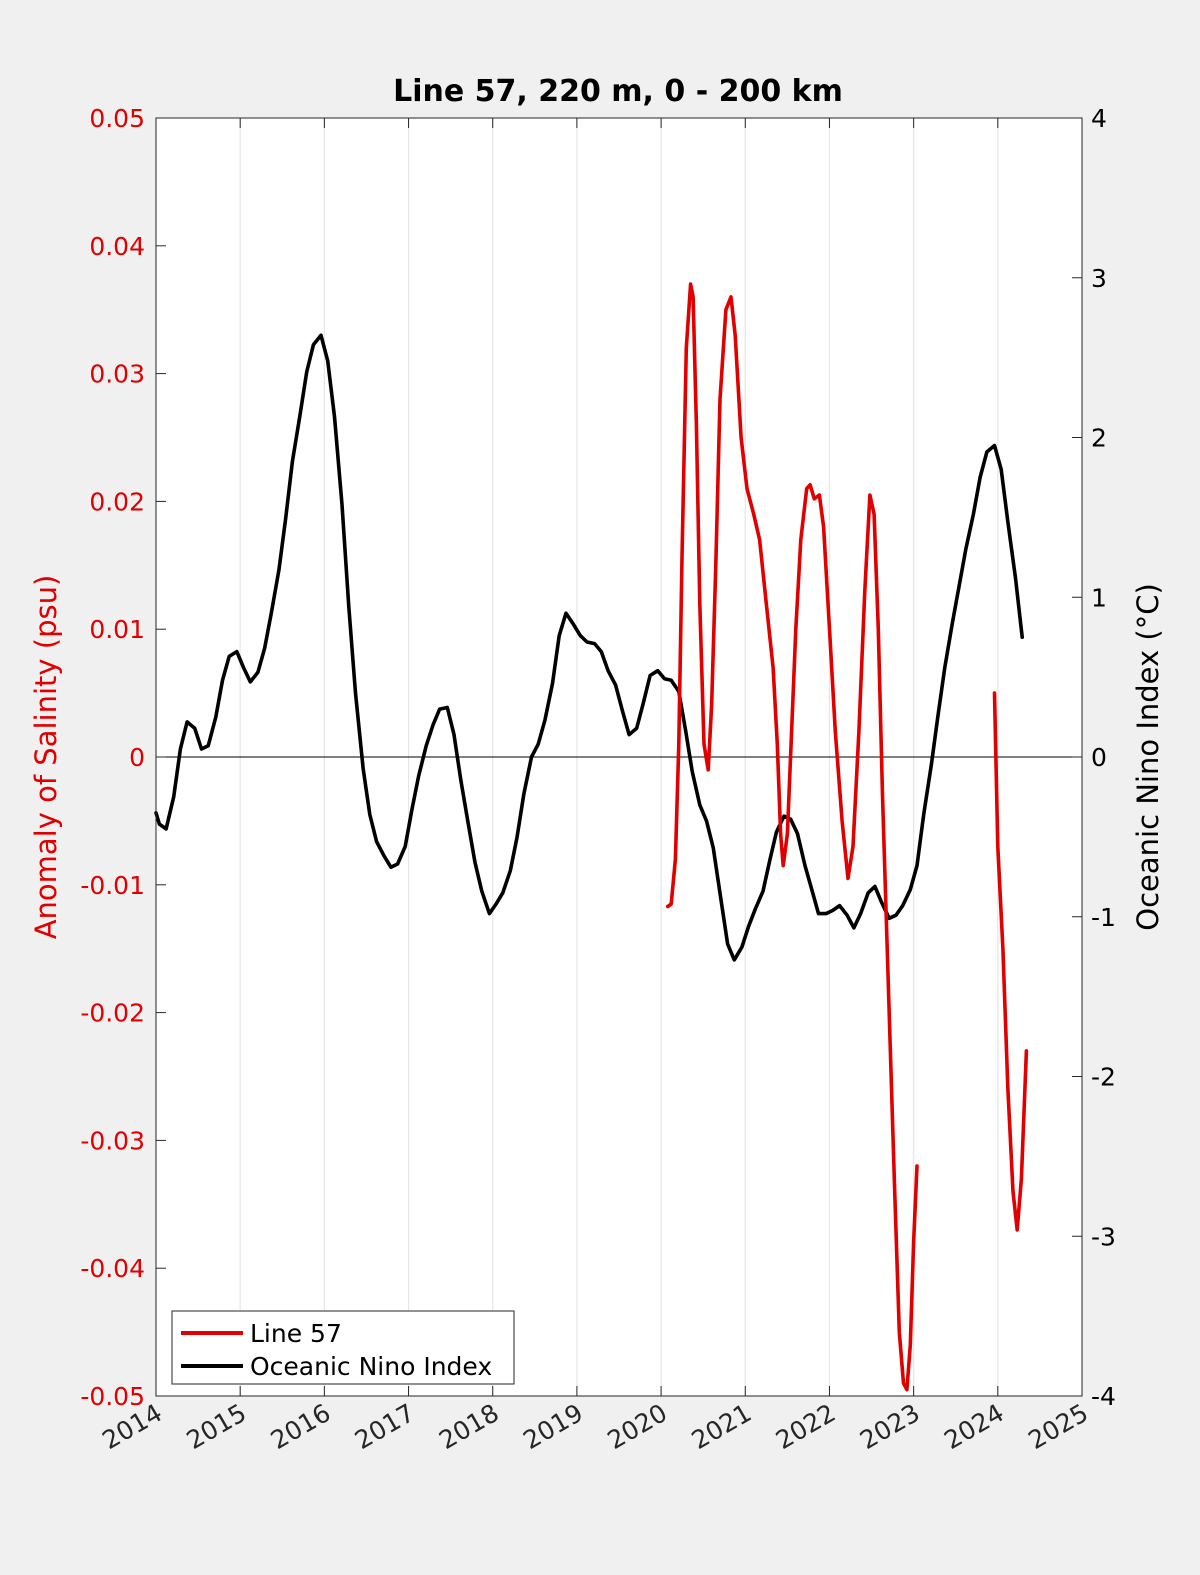  What do you see at coordinates (1103, 917) in the screenshot?
I see `y-right-tick-label: -1` at bounding box center [1103, 917].